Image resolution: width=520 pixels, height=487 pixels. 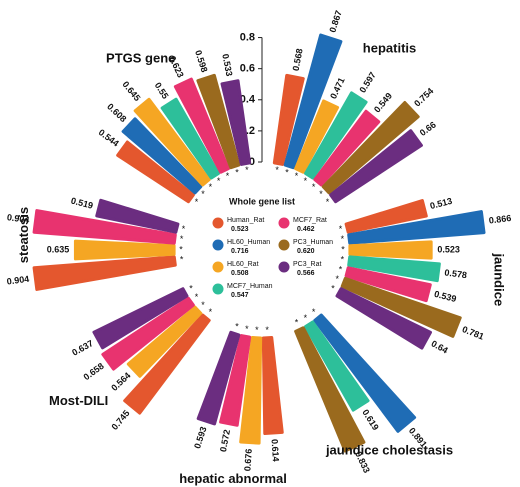 What do you see at coordinates (82, 202) in the screenshot?
I see `value-label: 0.519` at bounding box center [82, 202].